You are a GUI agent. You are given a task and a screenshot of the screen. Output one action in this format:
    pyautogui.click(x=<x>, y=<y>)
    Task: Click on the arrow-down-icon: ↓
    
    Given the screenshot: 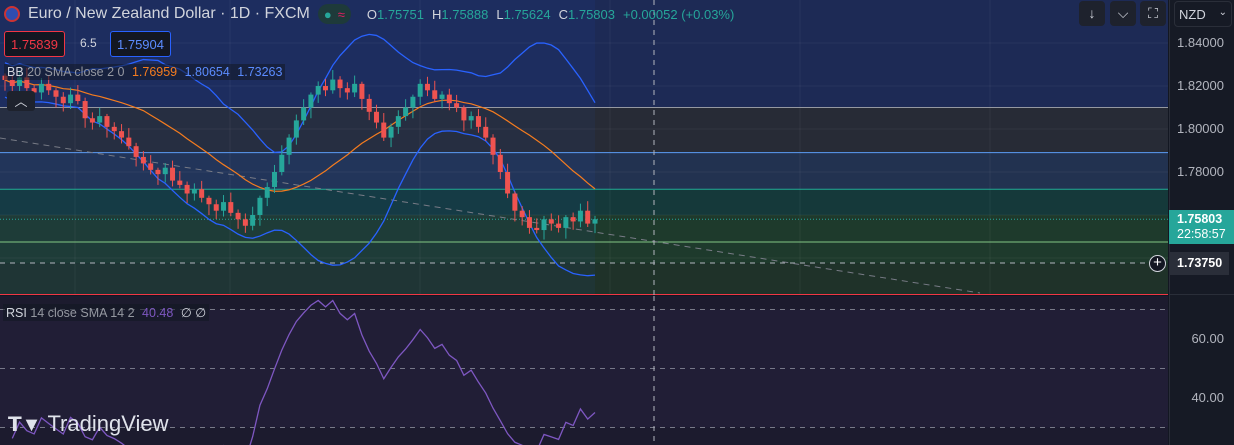 What is the action you would take?
    pyautogui.click(x=1092, y=13)
    